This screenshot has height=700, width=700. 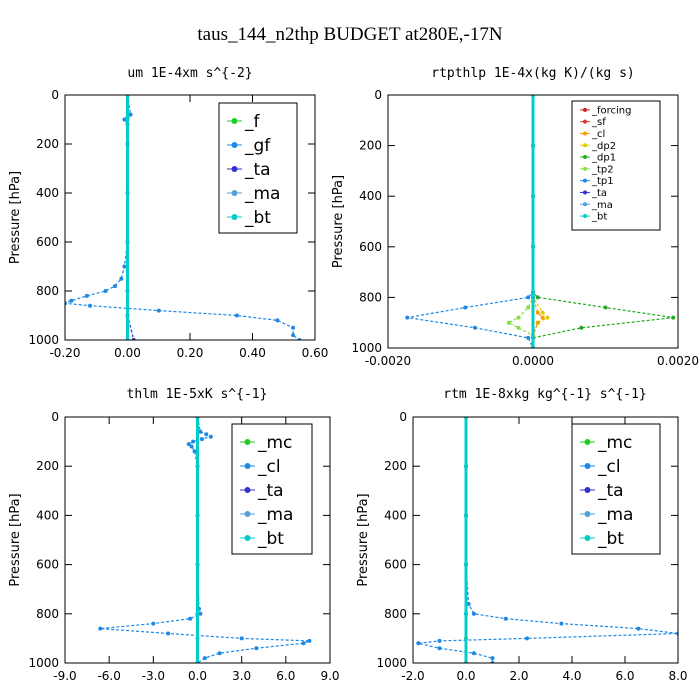 What do you see at coordinates (258, 168) in the screenshot?
I see `legend: _f _gf _ta _ma _bt` at bounding box center [258, 168].